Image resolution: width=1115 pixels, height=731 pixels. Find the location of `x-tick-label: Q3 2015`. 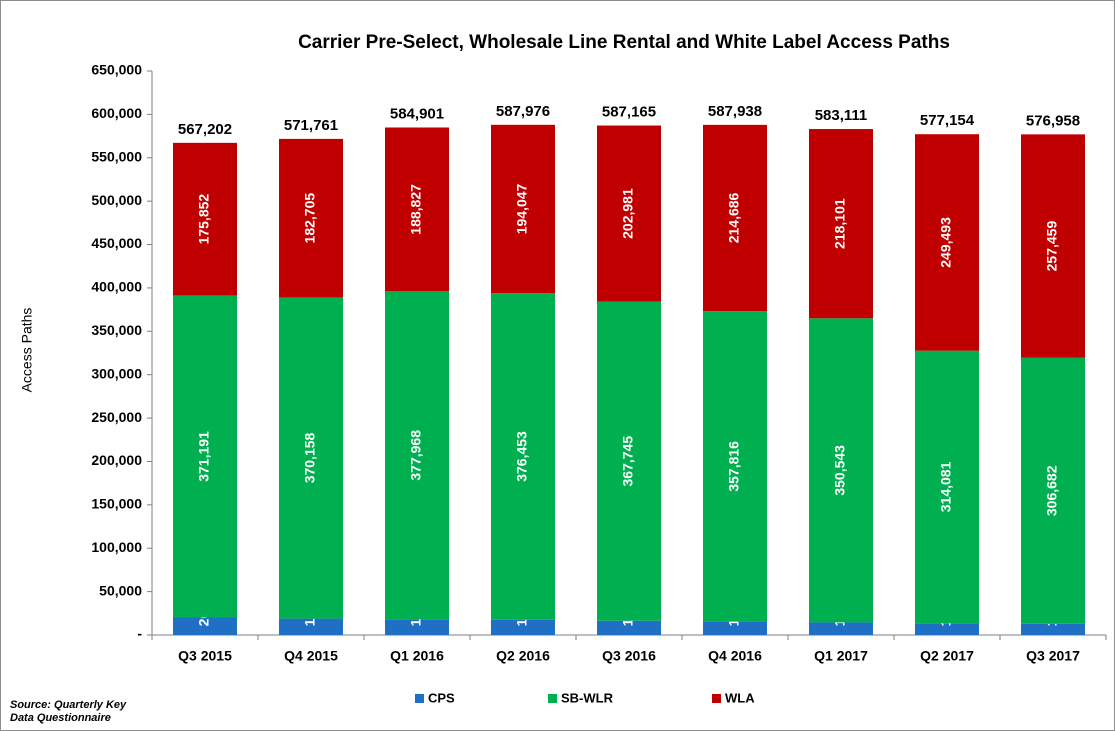

x-tick-label: Q3 2015 is located at coordinates (205, 656).